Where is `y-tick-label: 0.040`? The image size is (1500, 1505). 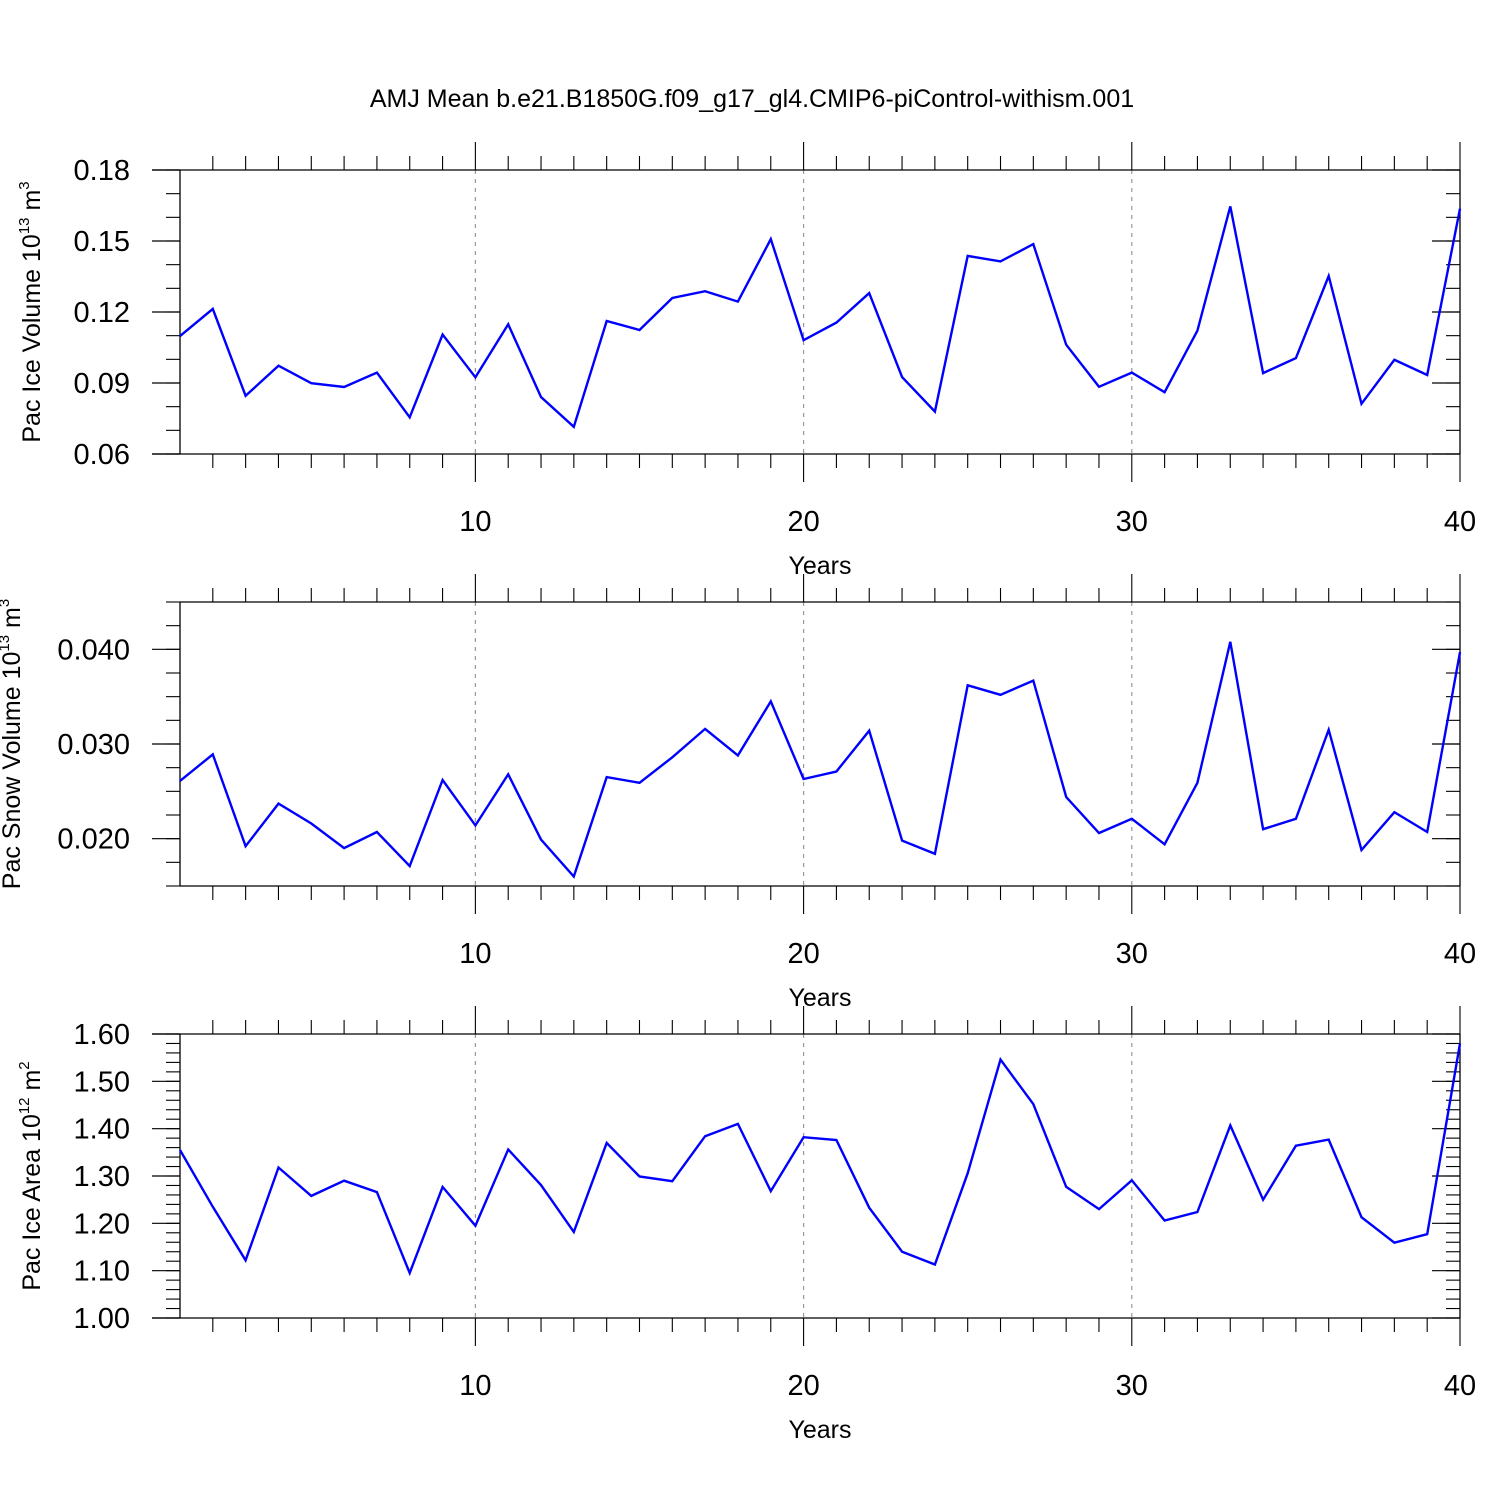
y-tick-label: 0.040 is located at coordinates (93, 650).